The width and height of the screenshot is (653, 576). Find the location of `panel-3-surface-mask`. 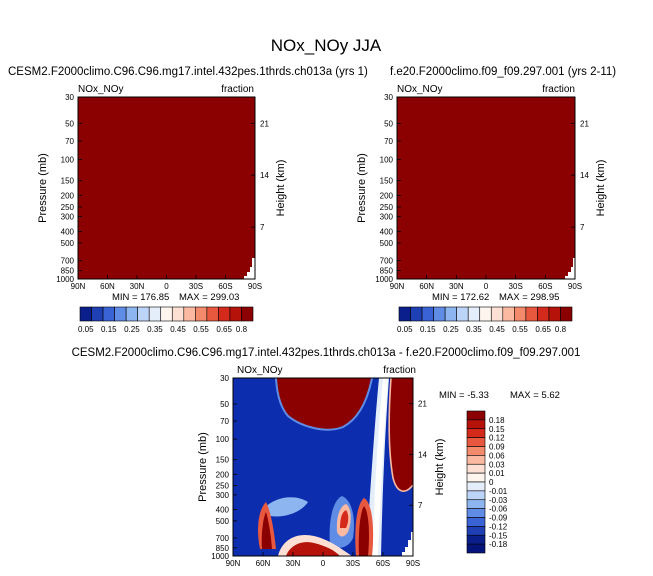

panel-3-surface-mask is located at coordinates (407, 544).